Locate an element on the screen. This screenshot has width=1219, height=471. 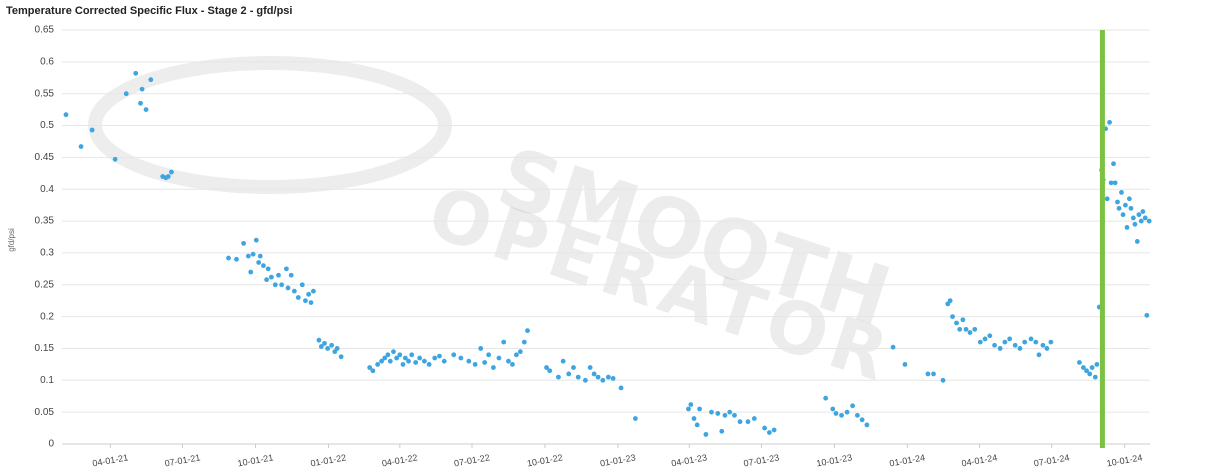
x-tick-label: 07-01-21 is located at coordinates (182, 460).